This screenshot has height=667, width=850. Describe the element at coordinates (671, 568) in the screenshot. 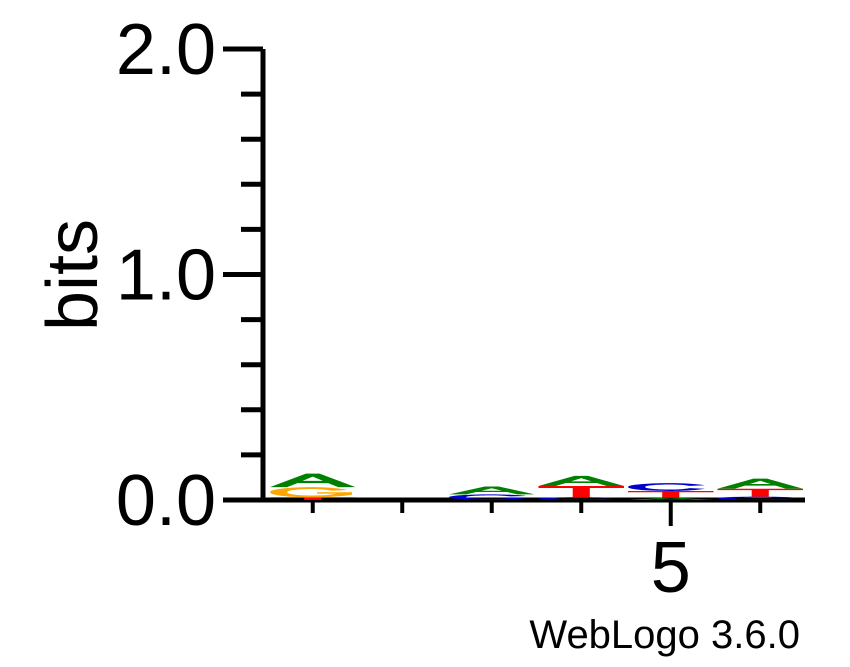

I see `x-tick-label: 5` at that location.